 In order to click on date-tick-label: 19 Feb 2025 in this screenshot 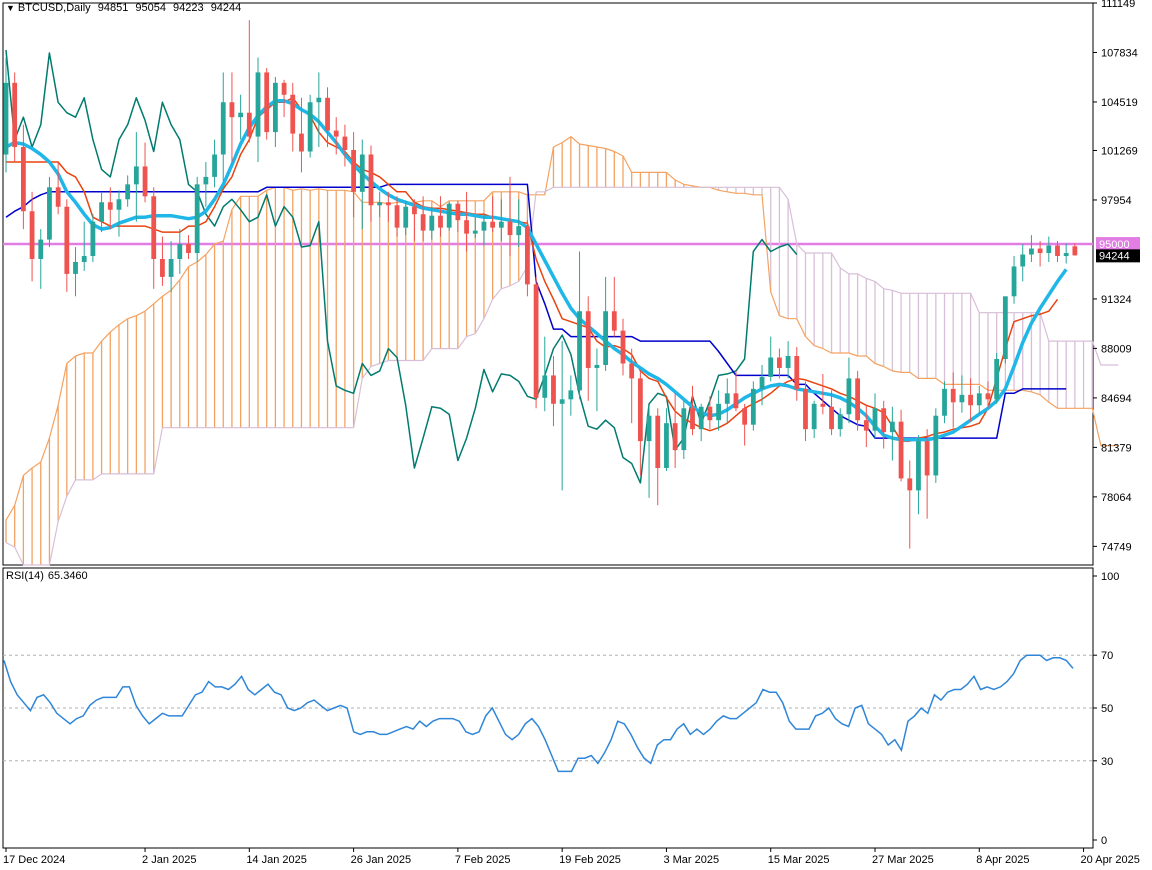, I will do `click(590, 860)`.